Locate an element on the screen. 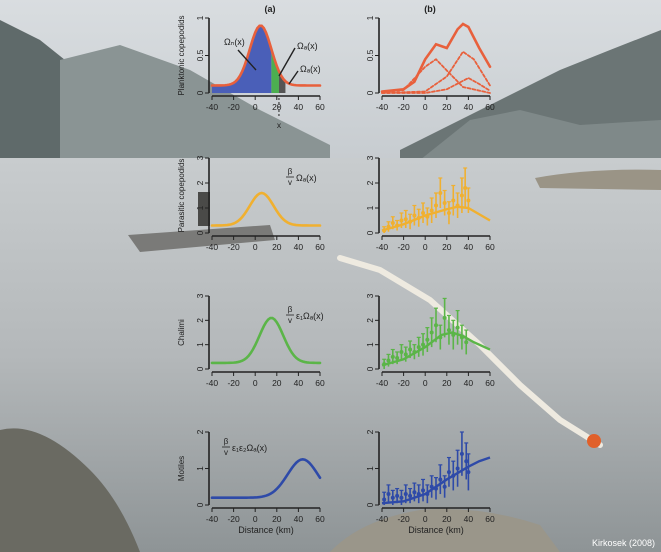 This screenshot has height=552, width=661. y-tick-label: 0.5 is located at coordinates (200, 55).